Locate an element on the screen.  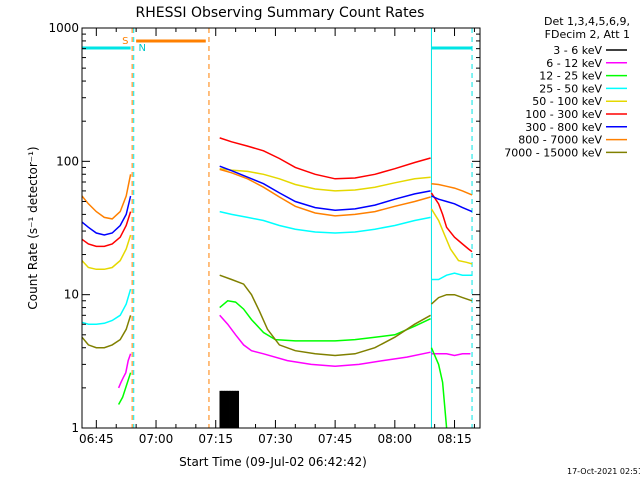
timestamp: 17-Oct-2021 02:51 is located at coordinates (603, 471).